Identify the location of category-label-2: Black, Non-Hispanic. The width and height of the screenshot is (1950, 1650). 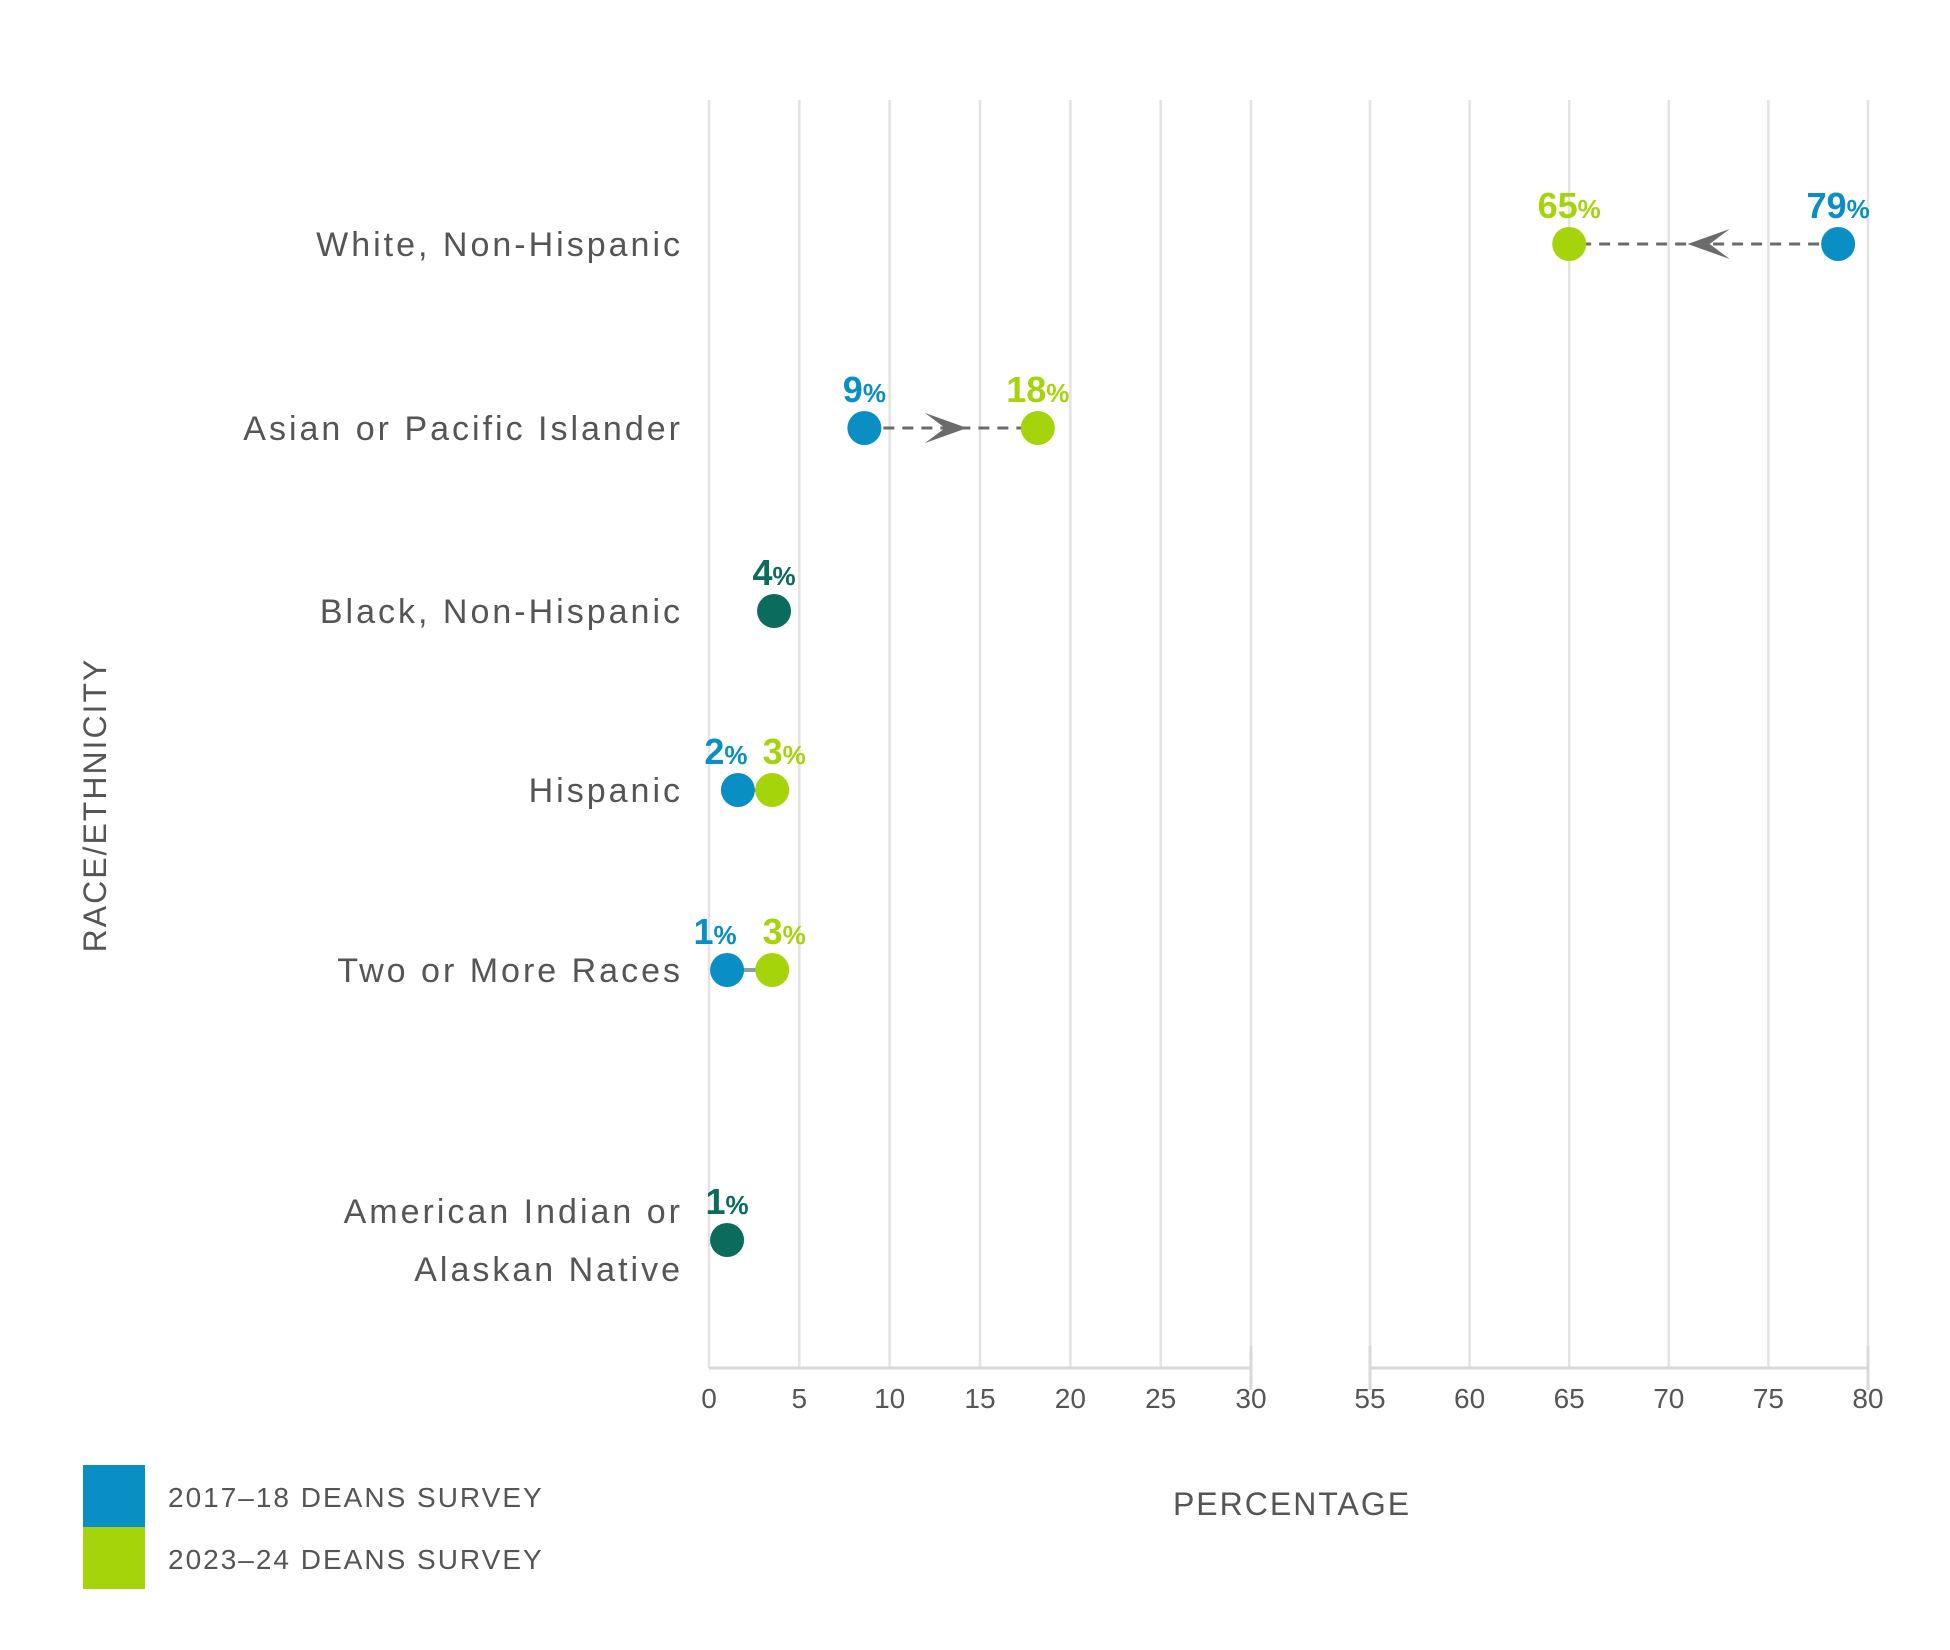
(501, 612).